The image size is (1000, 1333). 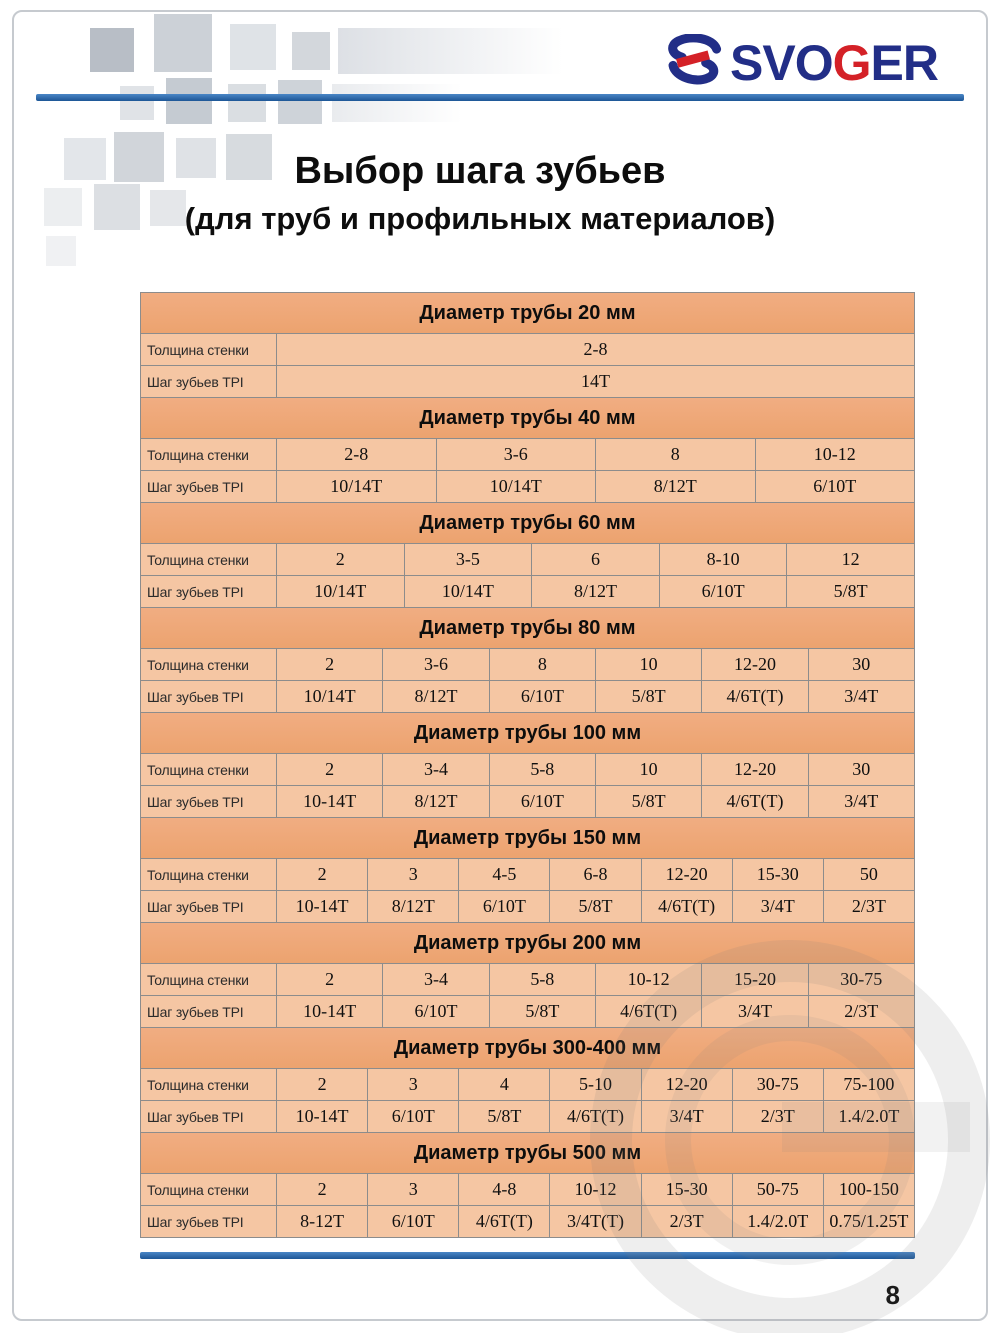 I want to click on brand-wordmark: SVOGER, so click(x=834, y=63).